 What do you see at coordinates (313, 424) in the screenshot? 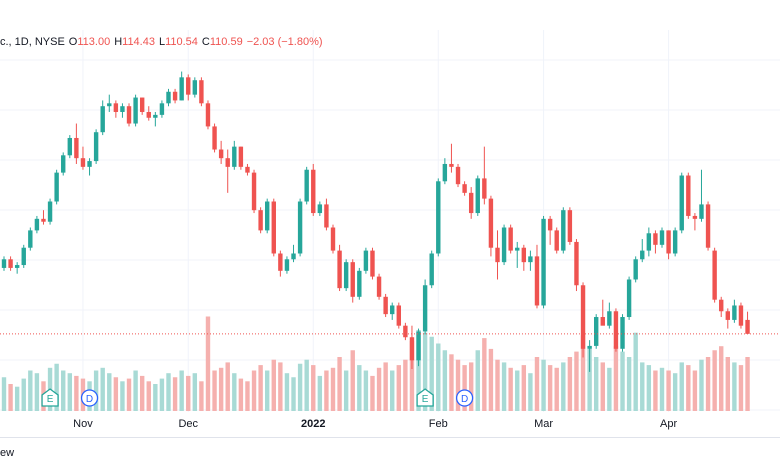
I see `x-tick-label: 2022` at bounding box center [313, 424].